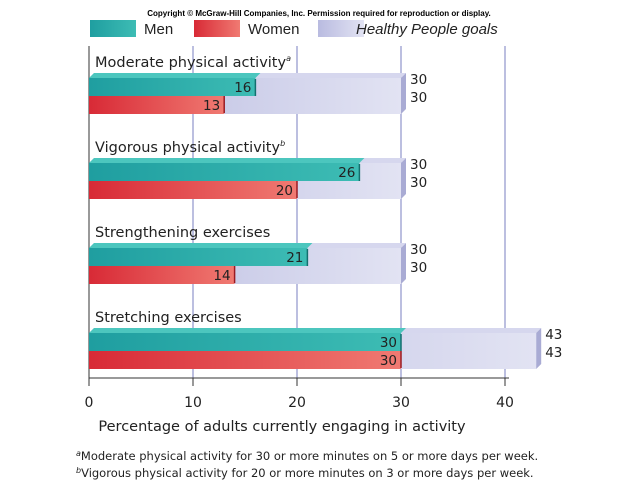 The height and width of the screenshot is (493, 638). Describe the element at coordinates (297, 403) in the screenshot. I see `tick-label-20: 20` at that location.